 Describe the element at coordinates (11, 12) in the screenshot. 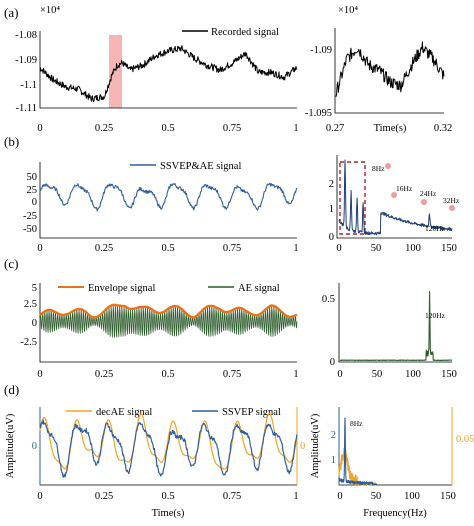

I see `panel-label-a: (a)` at that location.